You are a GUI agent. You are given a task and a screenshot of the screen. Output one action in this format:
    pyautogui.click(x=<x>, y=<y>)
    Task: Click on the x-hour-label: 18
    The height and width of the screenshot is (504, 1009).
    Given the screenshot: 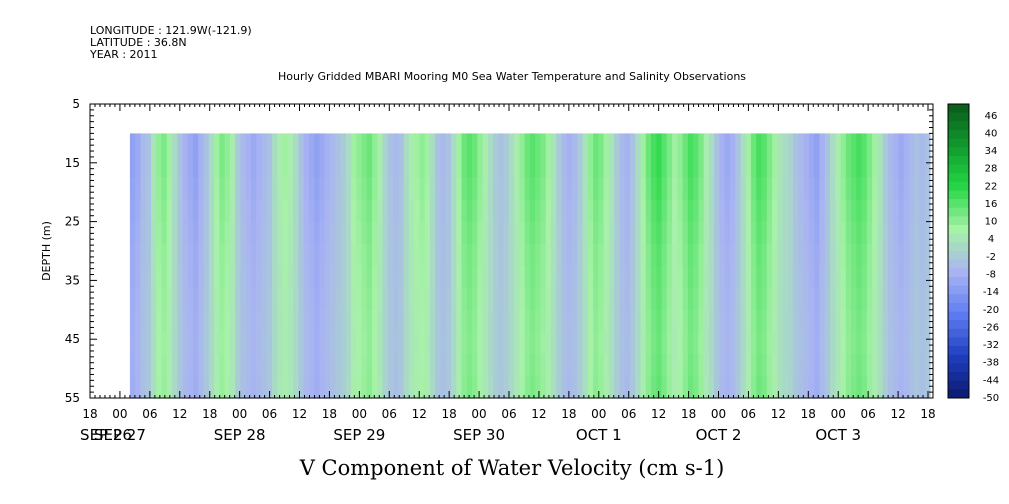 What is the action you would take?
    pyautogui.click(x=449, y=414)
    